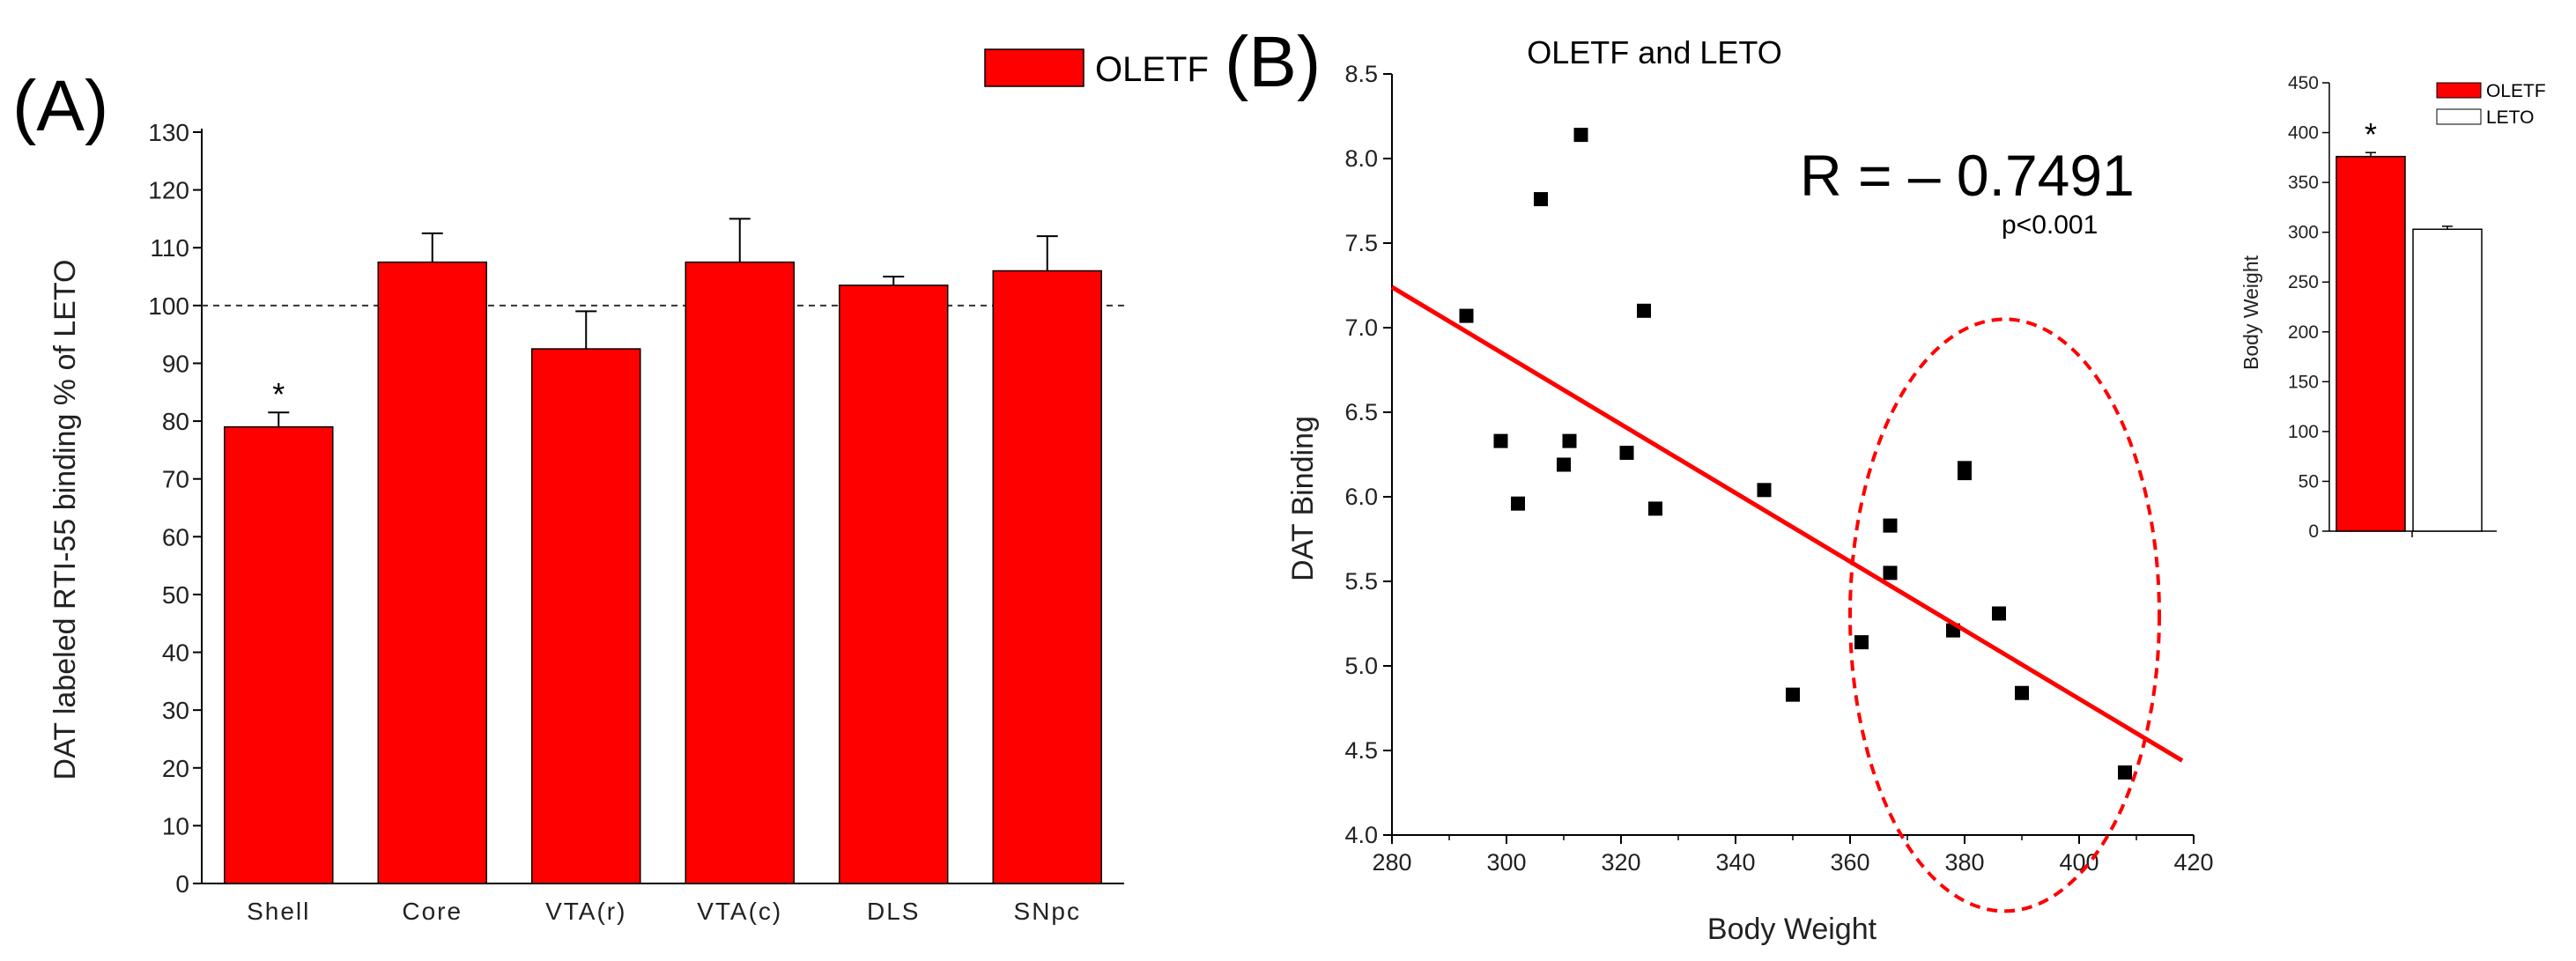 The width and height of the screenshot is (2576, 961). I want to click on inset-ytick-label: 0, so click(2313, 531).